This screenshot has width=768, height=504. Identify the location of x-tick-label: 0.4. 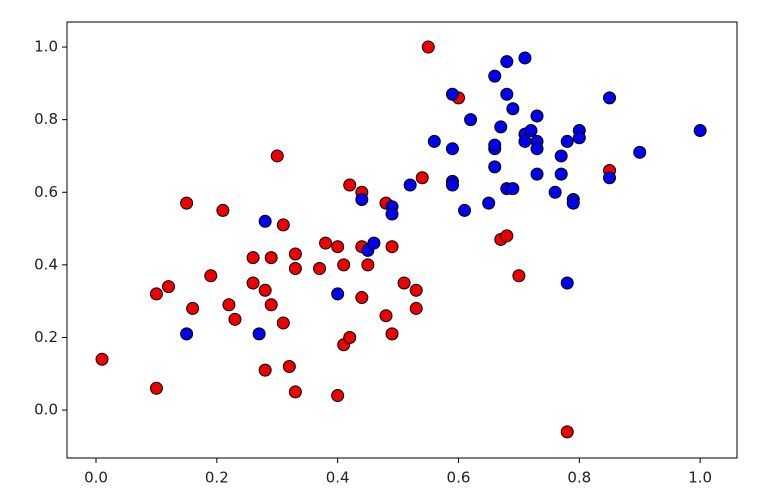
(338, 478).